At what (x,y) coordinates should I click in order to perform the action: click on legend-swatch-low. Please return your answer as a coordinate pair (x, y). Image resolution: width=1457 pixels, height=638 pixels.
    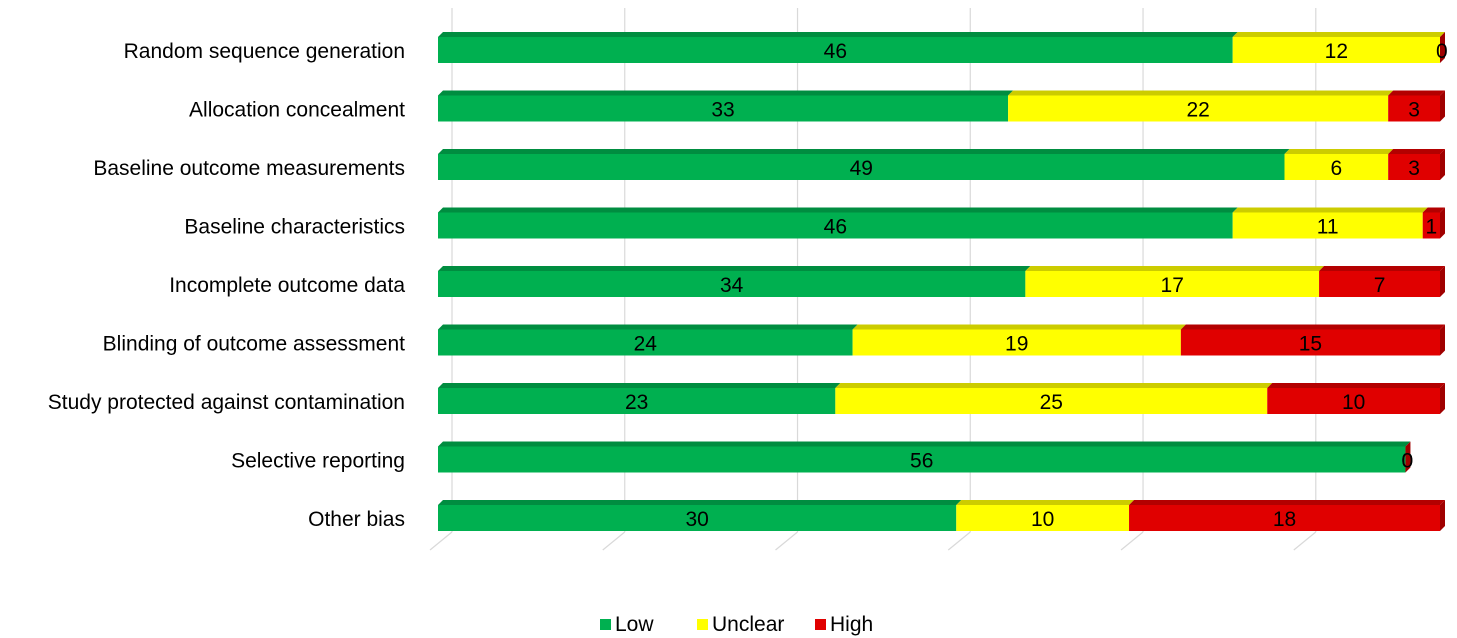
    Looking at the image, I should click on (605, 624).